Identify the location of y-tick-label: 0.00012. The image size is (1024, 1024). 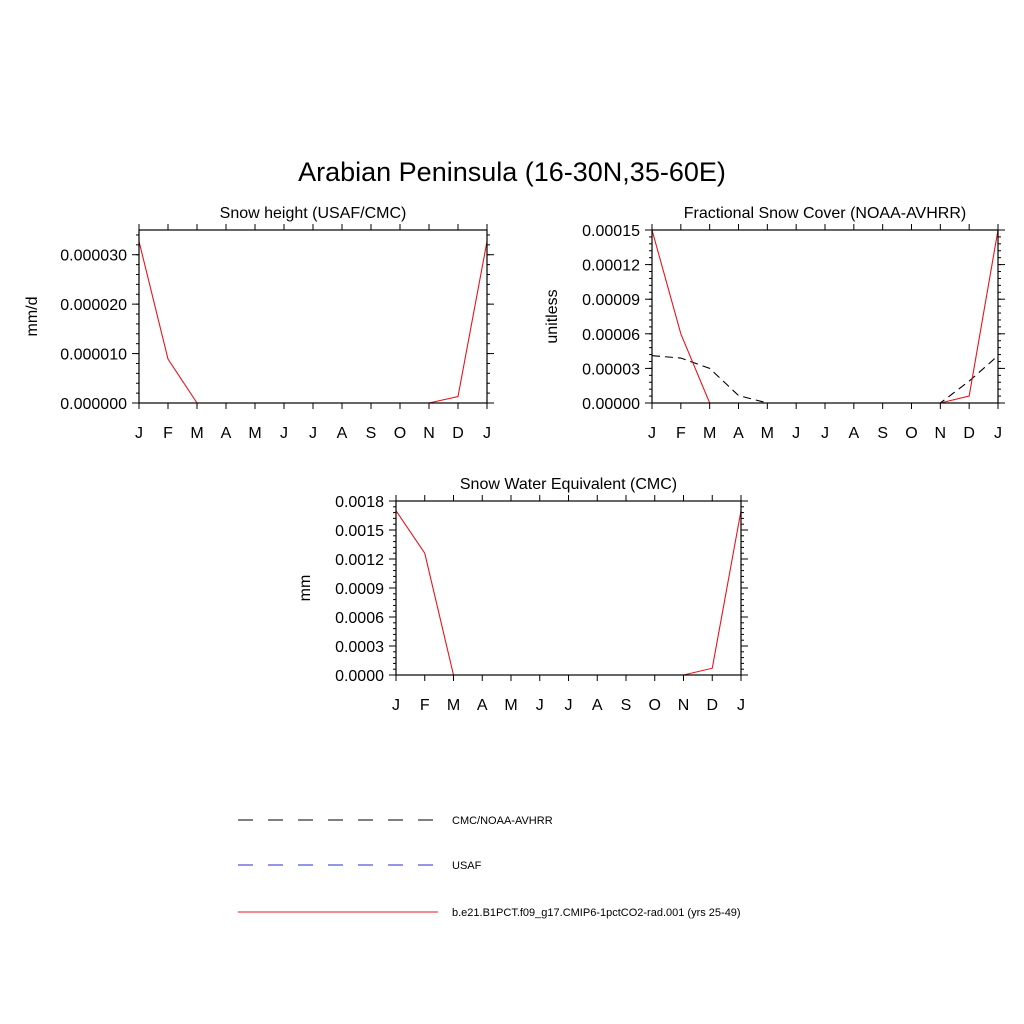
(611, 266).